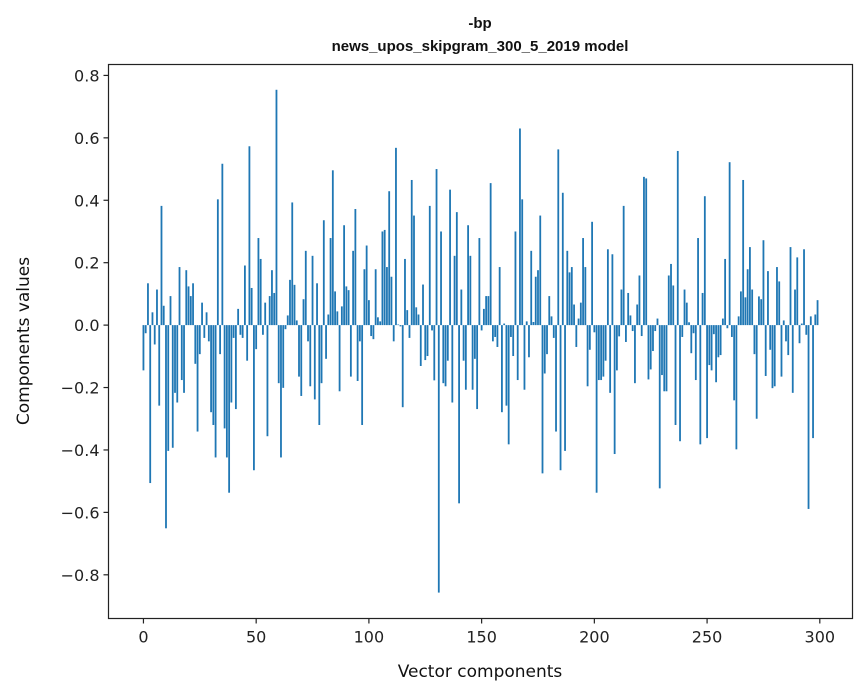 This screenshot has height=696, width=867. Describe the element at coordinates (80, 450) in the screenshot. I see `y-tick-label: −0.4` at that location.